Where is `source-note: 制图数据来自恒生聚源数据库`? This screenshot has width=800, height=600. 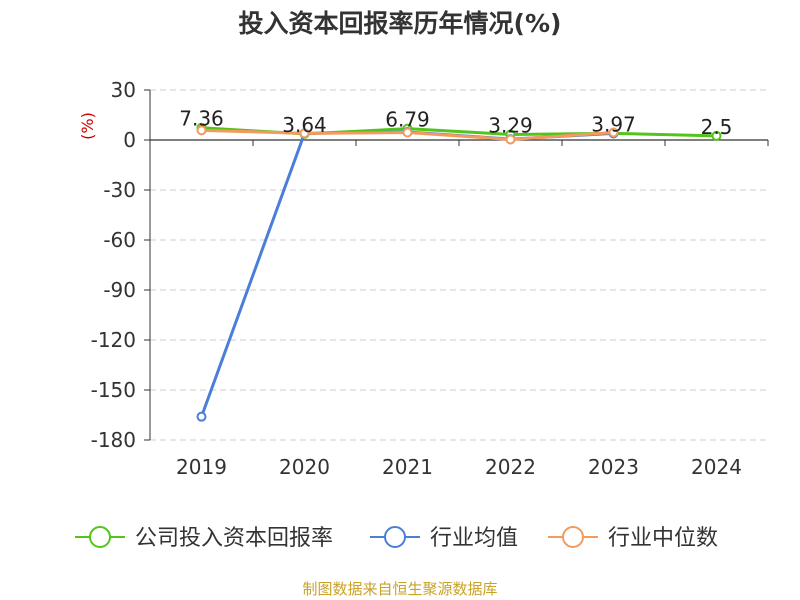
source-note: 制图数据来自恒生聚源数据库 is located at coordinates (400, 588).